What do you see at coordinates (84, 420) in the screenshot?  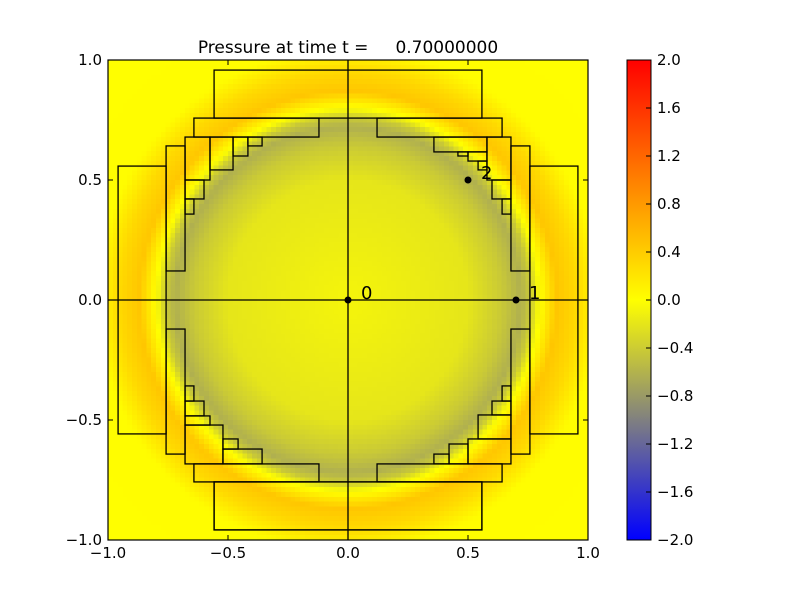 I see `y-tick-label: −0.5` at bounding box center [84, 420].